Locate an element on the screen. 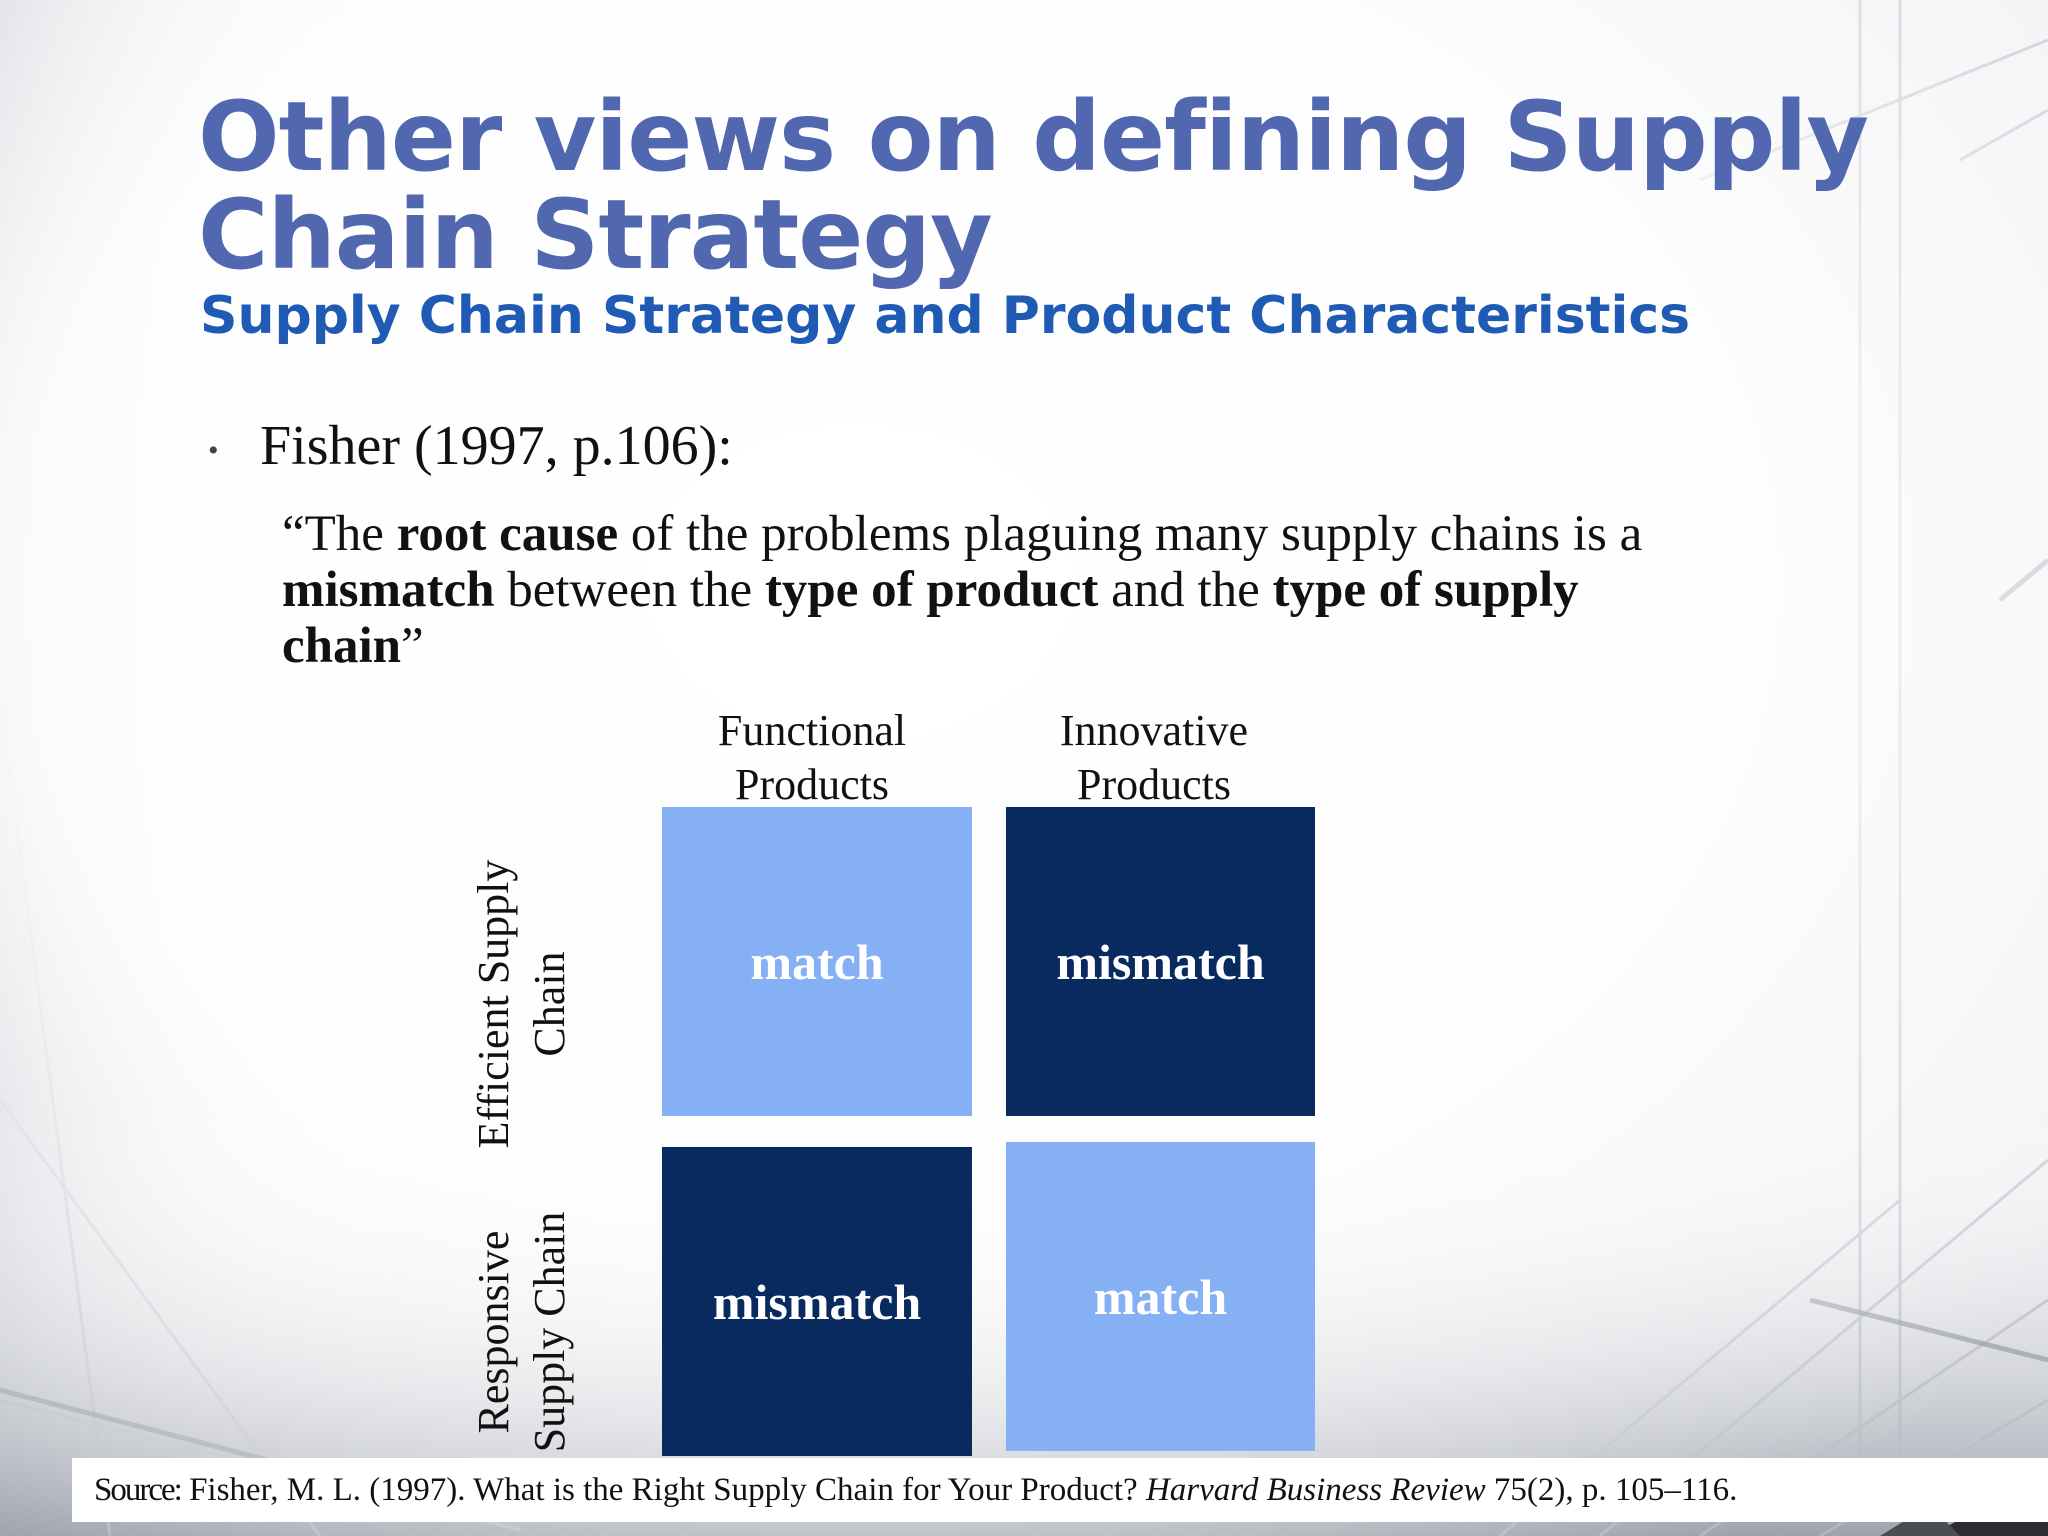 The image size is (2048, 1536). quote-bold-mismatch: mismatch is located at coordinates (388, 590).